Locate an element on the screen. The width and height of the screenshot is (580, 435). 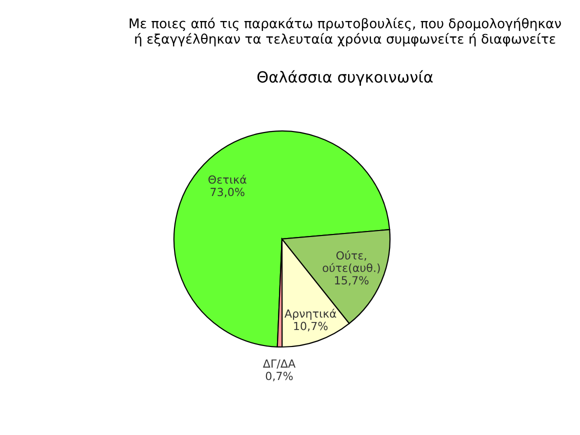
chart-subtitle: Θαλάσσια συγκοινωνία is located at coordinates (345, 78).